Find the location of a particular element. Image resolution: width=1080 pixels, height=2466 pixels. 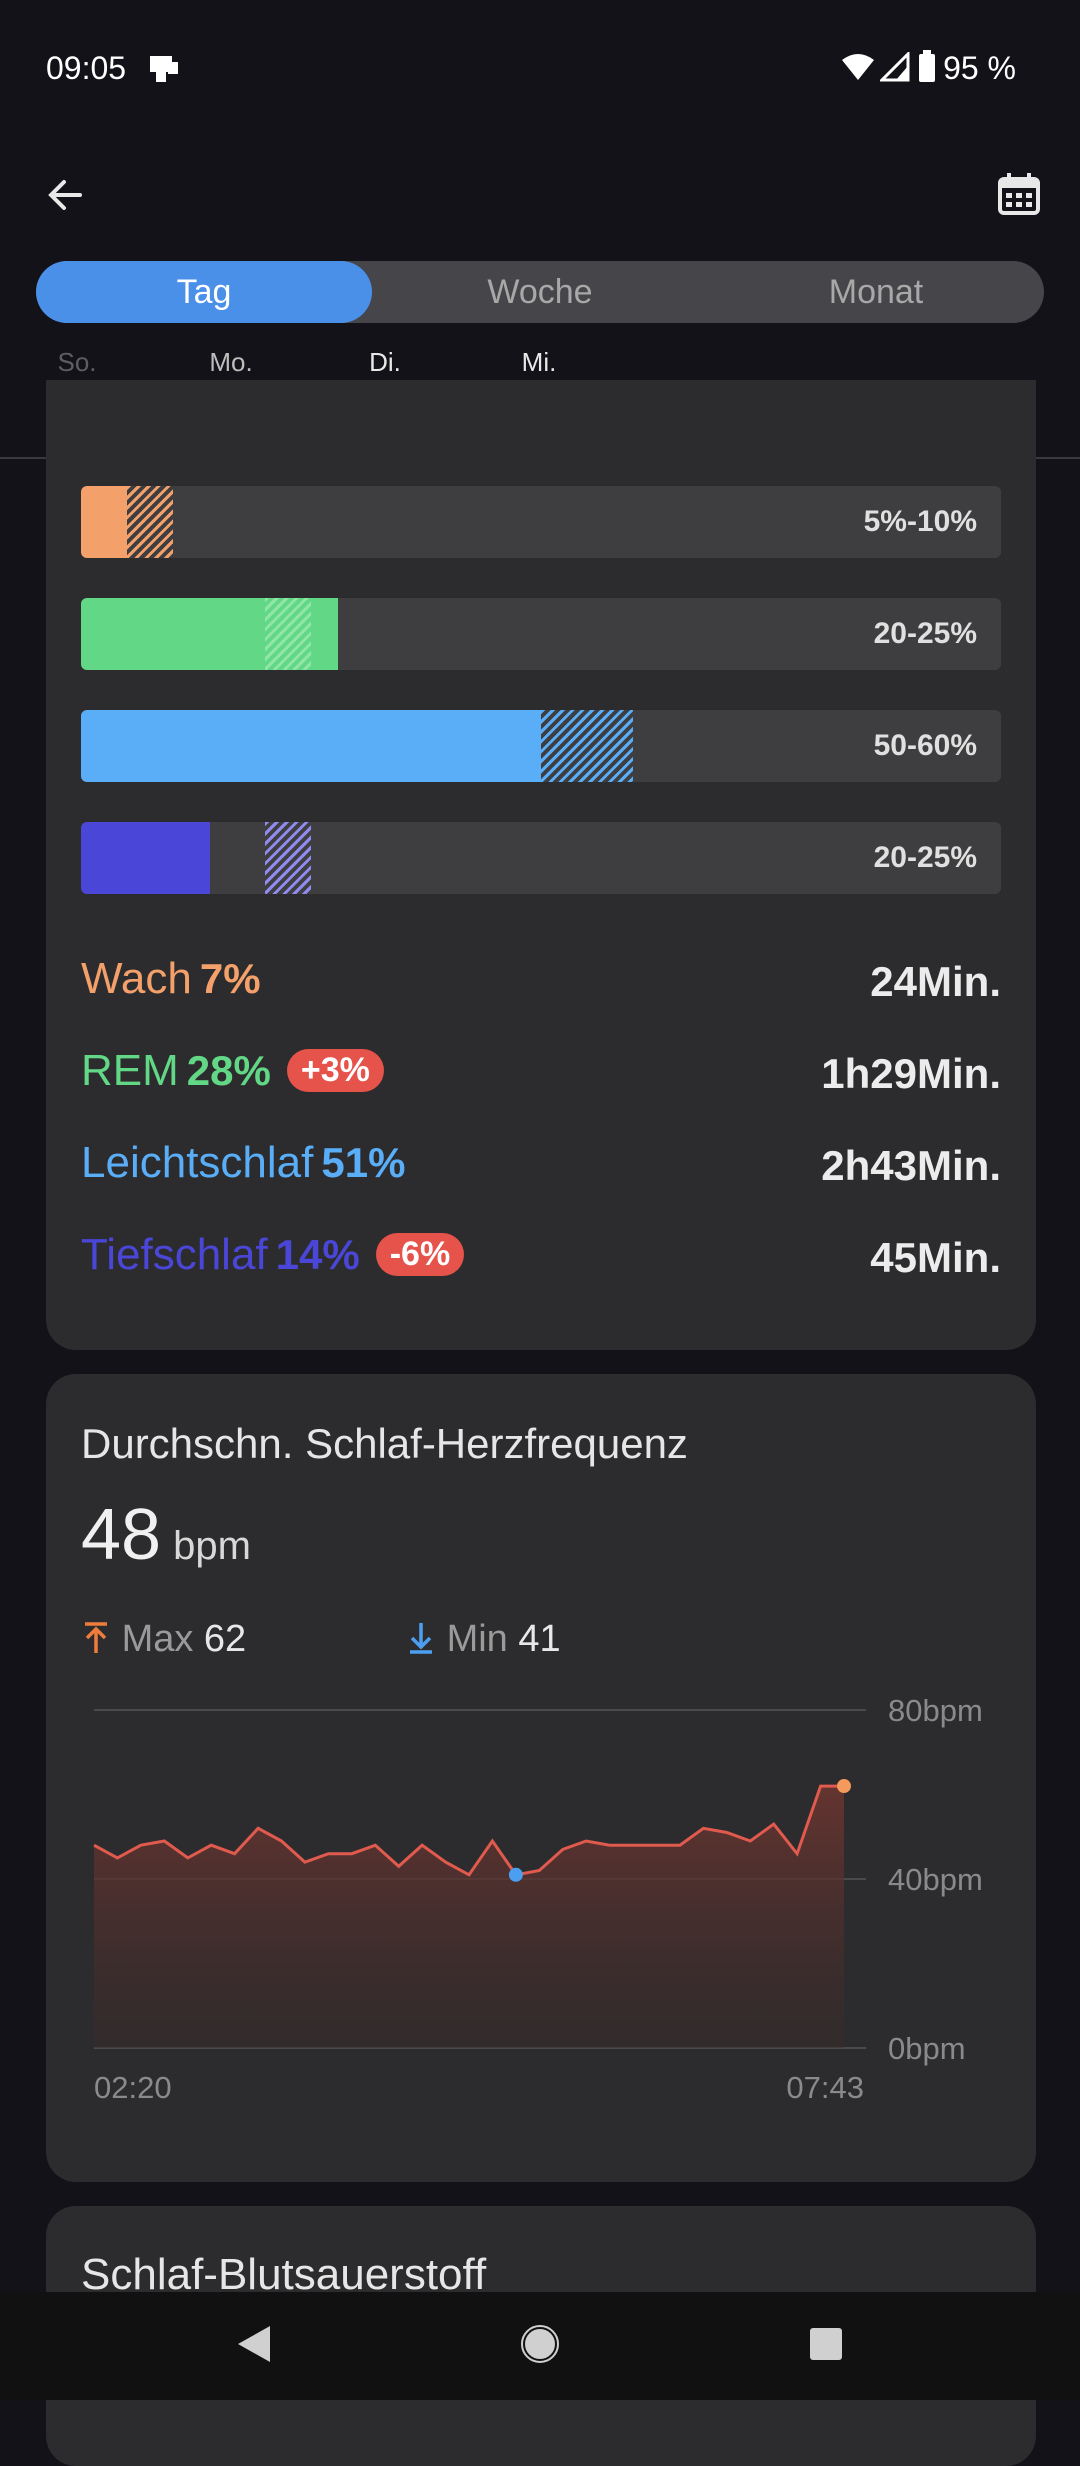

day-name: Mo. is located at coordinates (231, 362).